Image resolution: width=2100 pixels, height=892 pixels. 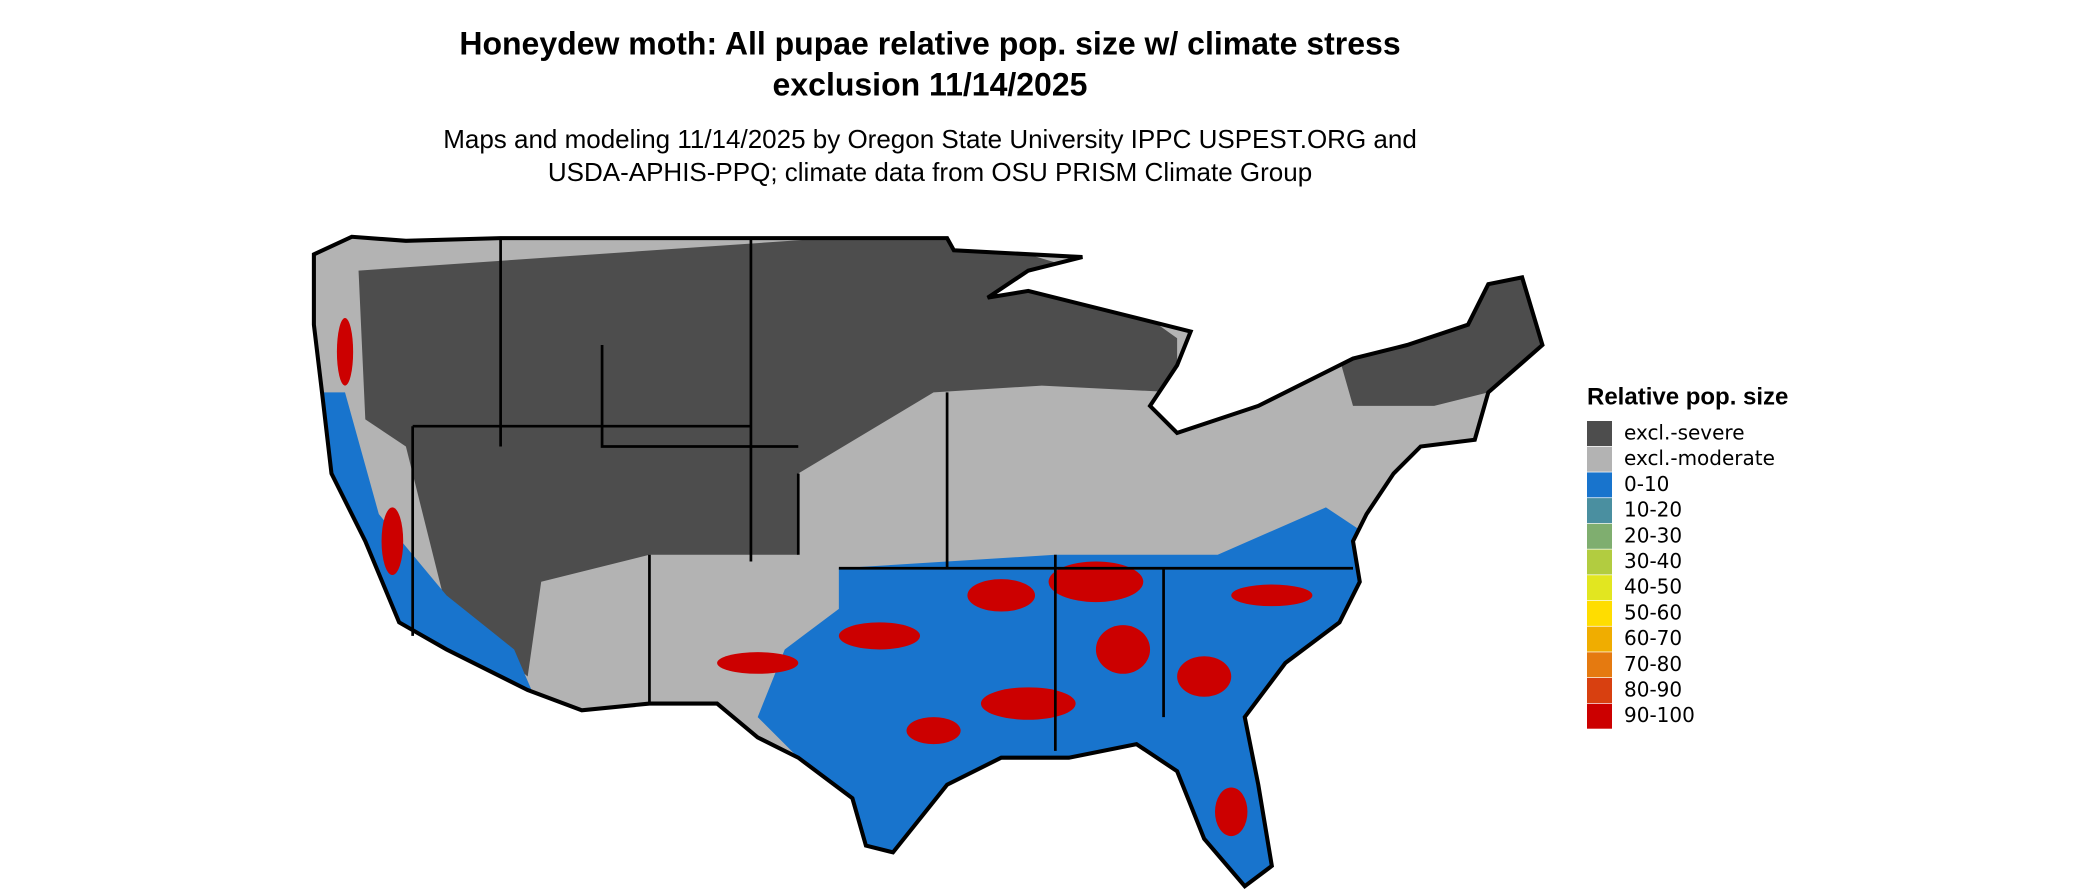 I want to click on legend-label: 70-80, so click(x=1653, y=664).